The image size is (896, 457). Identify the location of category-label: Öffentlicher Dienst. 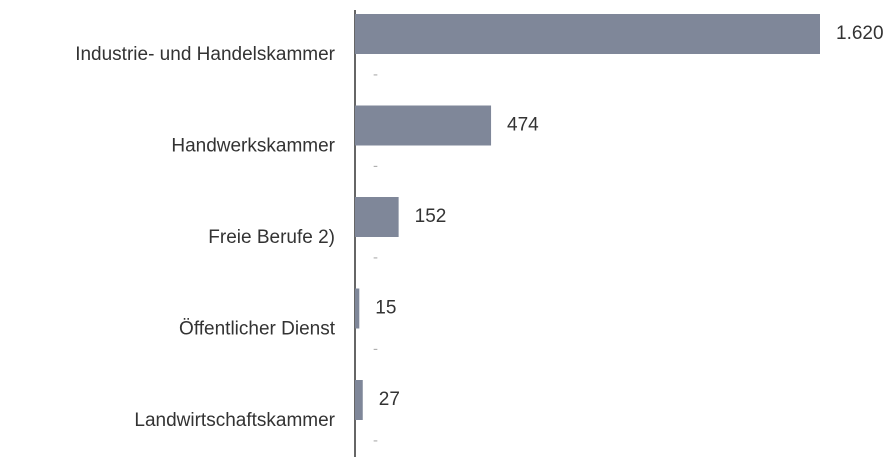
(257, 329).